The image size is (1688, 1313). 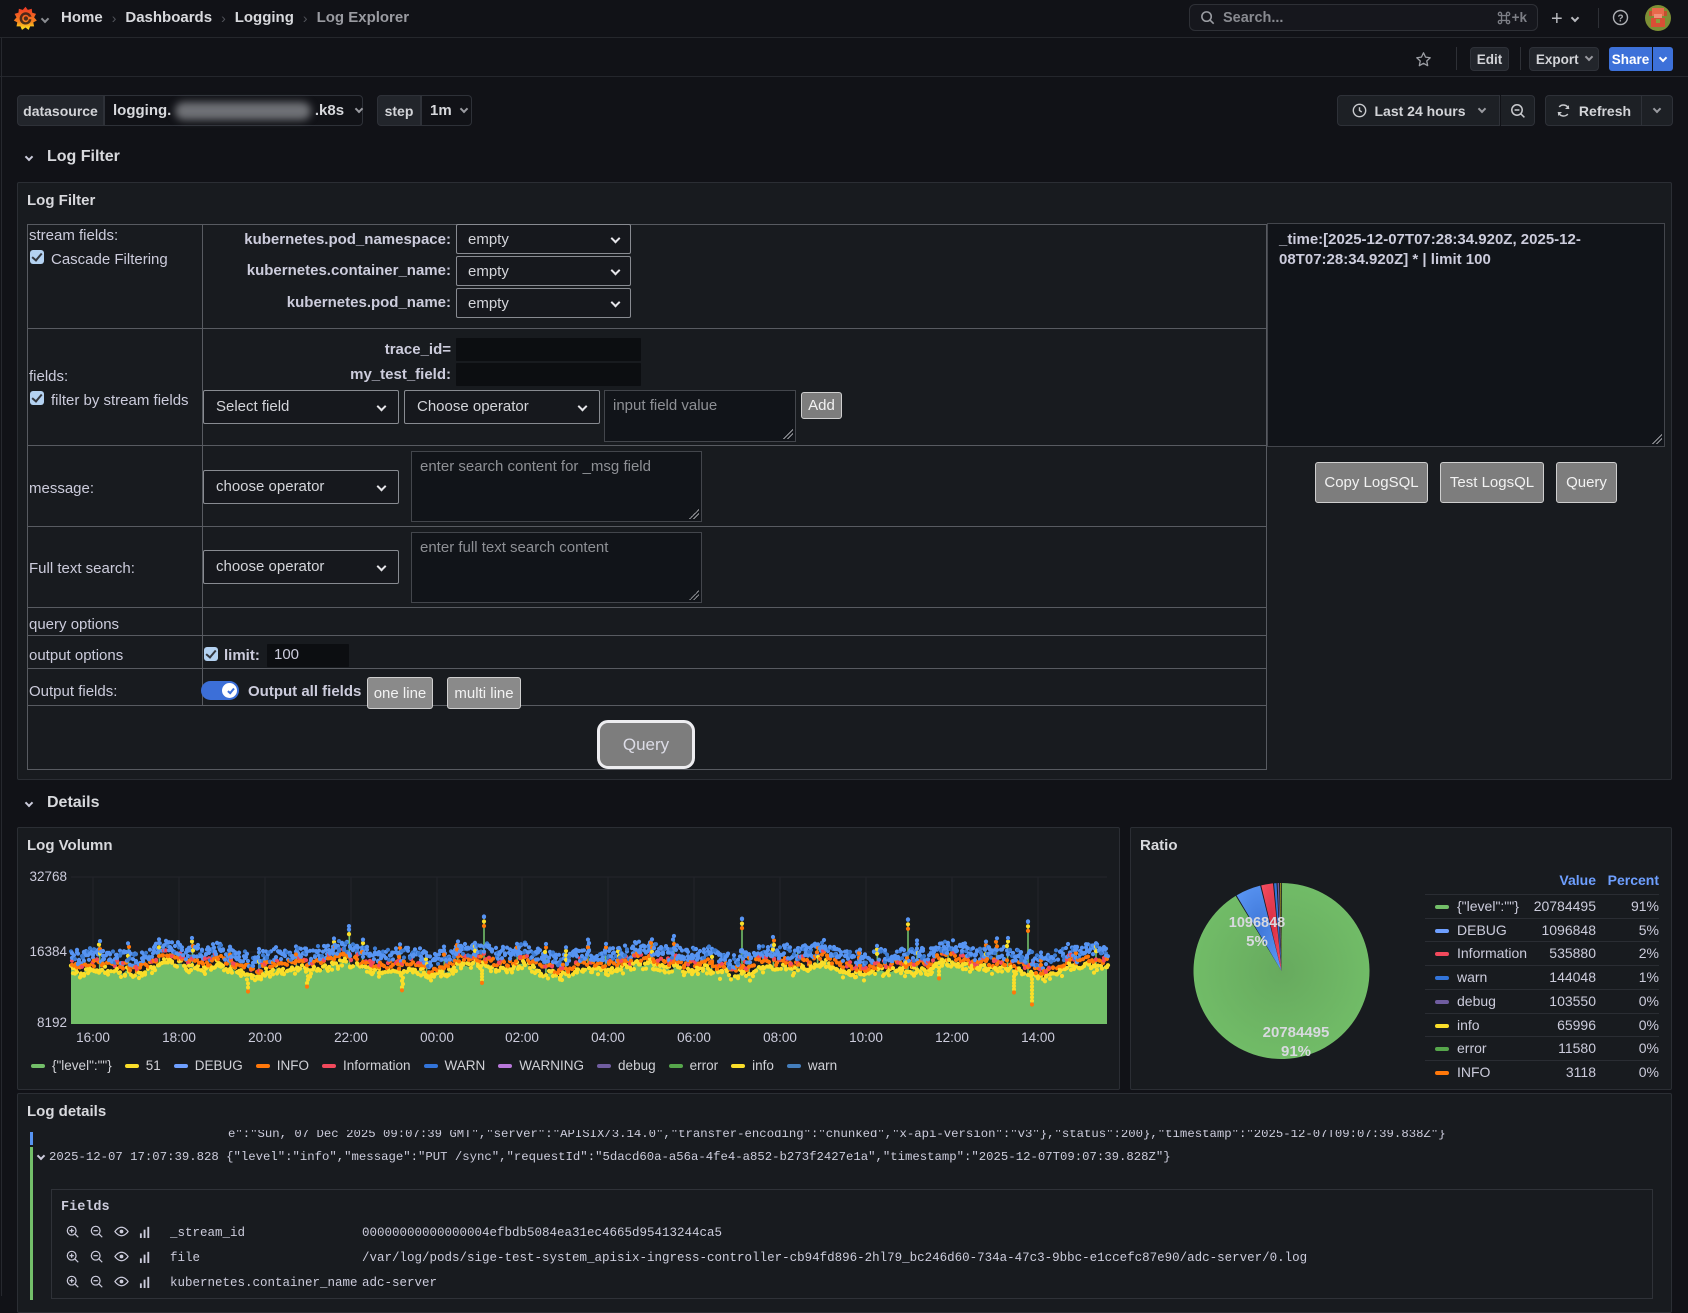 What do you see at coordinates (1296, 1051) in the screenshot?
I see `svg-text: 91%` at bounding box center [1296, 1051].